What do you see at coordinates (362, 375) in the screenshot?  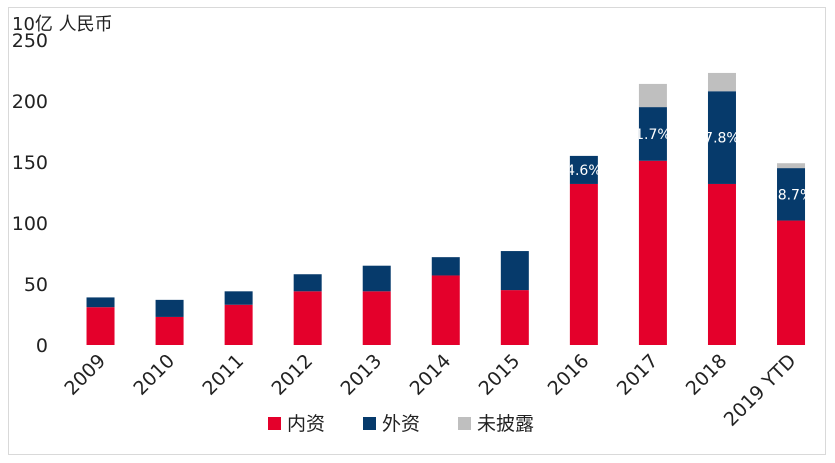 I see `x-tick-label: 2013` at bounding box center [362, 375].